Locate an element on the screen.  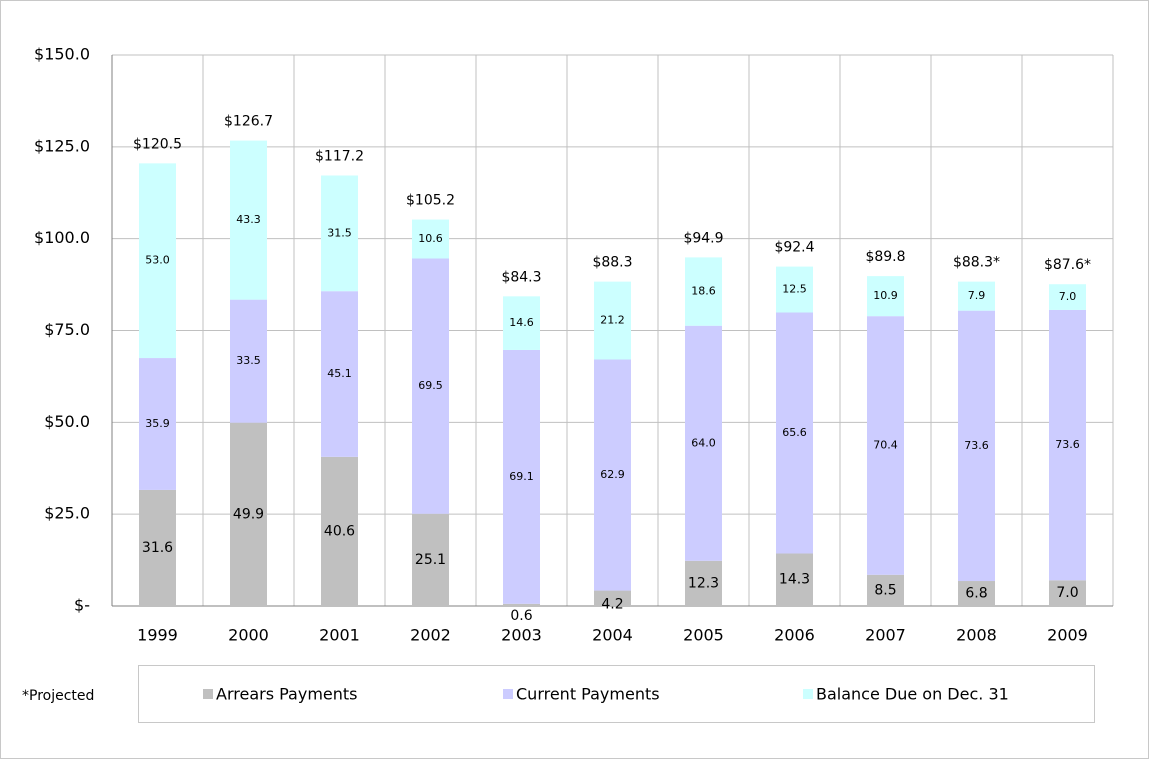
segment-label: 31.5 is located at coordinates (339, 232).